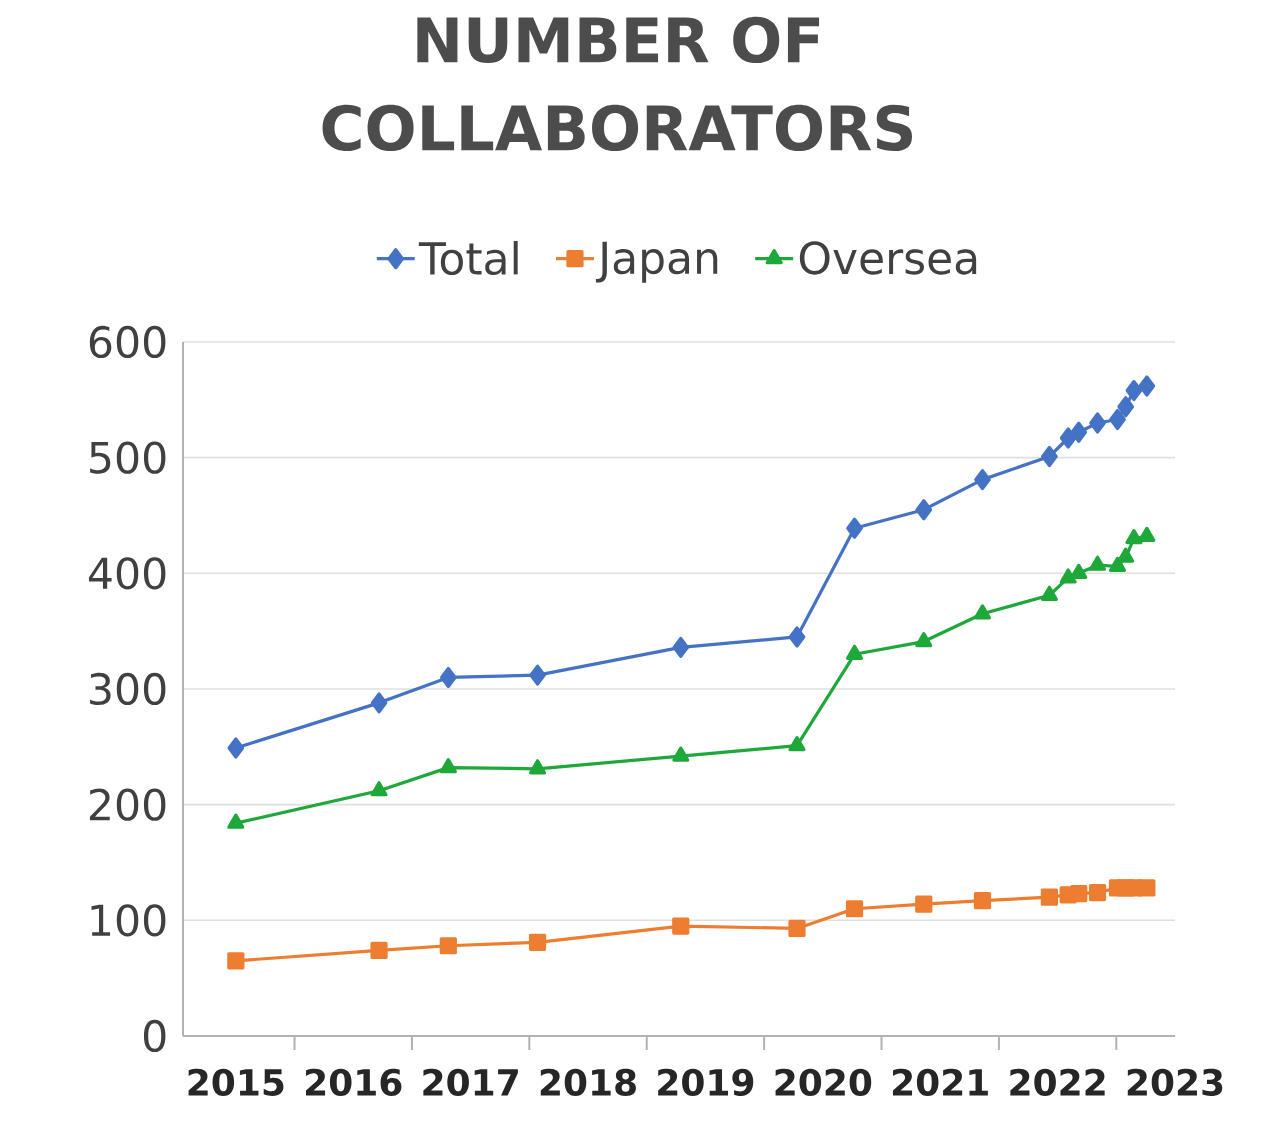 This screenshot has height=1126, width=1272. I want to click on y-tick-label: 400, so click(127, 573).